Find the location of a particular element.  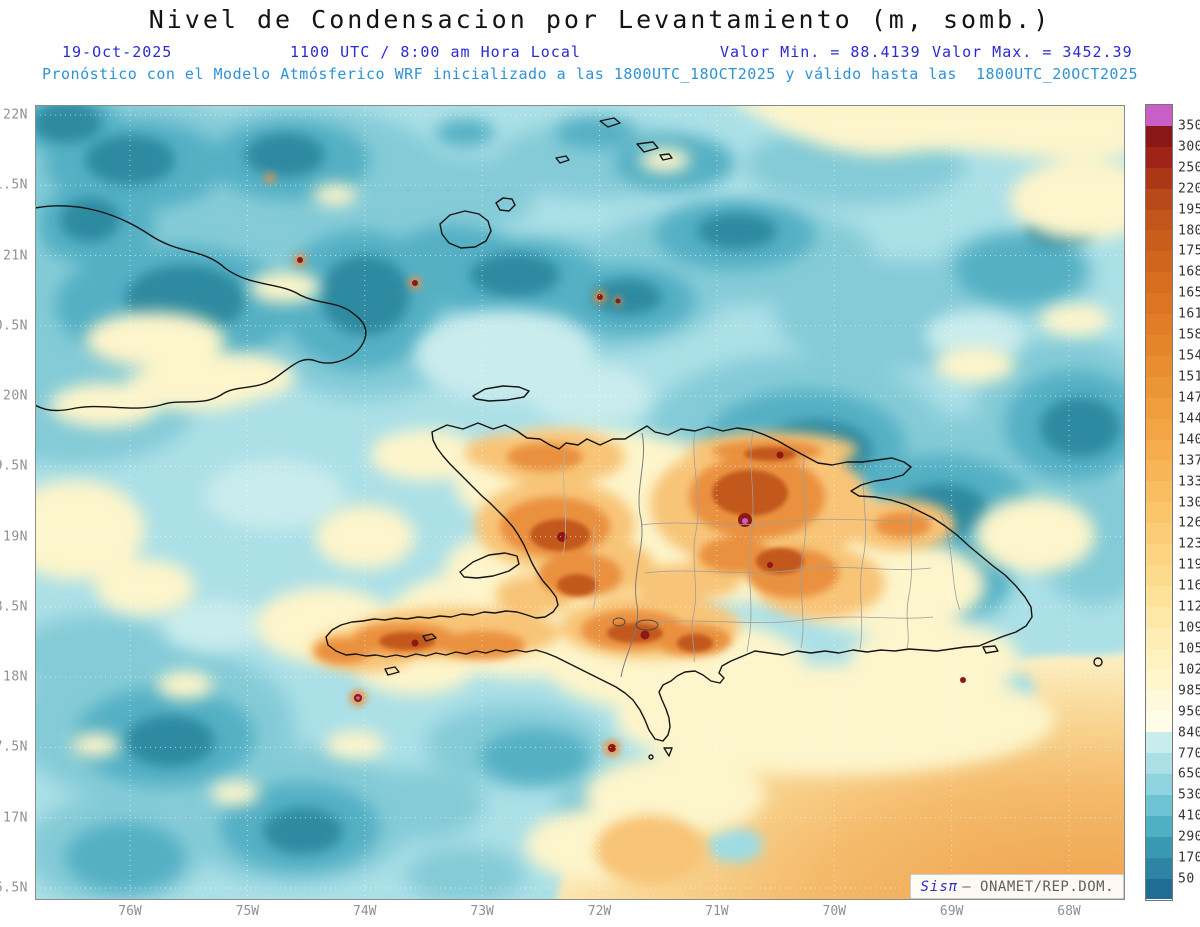

colorbar-tick-label: 1160 is located at coordinates (1189, 586).